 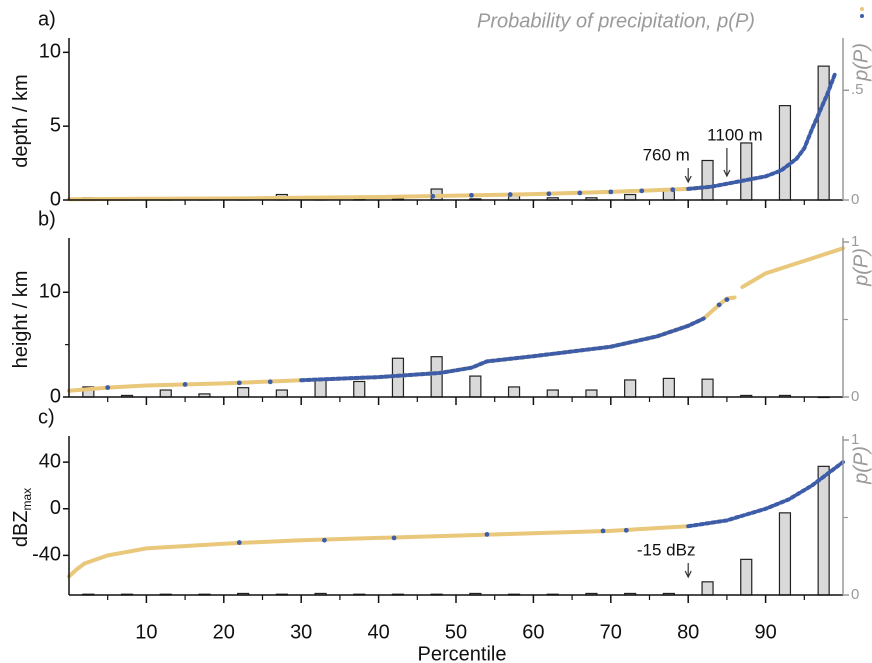 I want to click on y-tick-label: -40, so click(x=46, y=555).